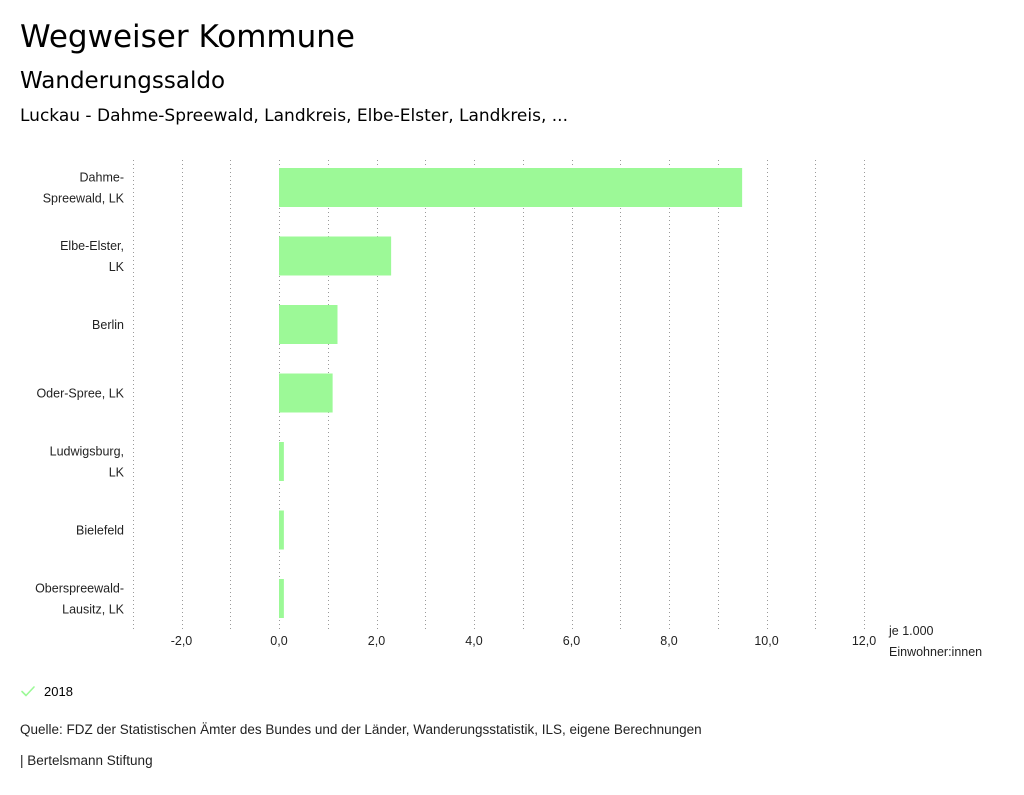  What do you see at coordinates (278, 641) in the screenshot?
I see `tick-label: 0,0` at bounding box center [278, 641].